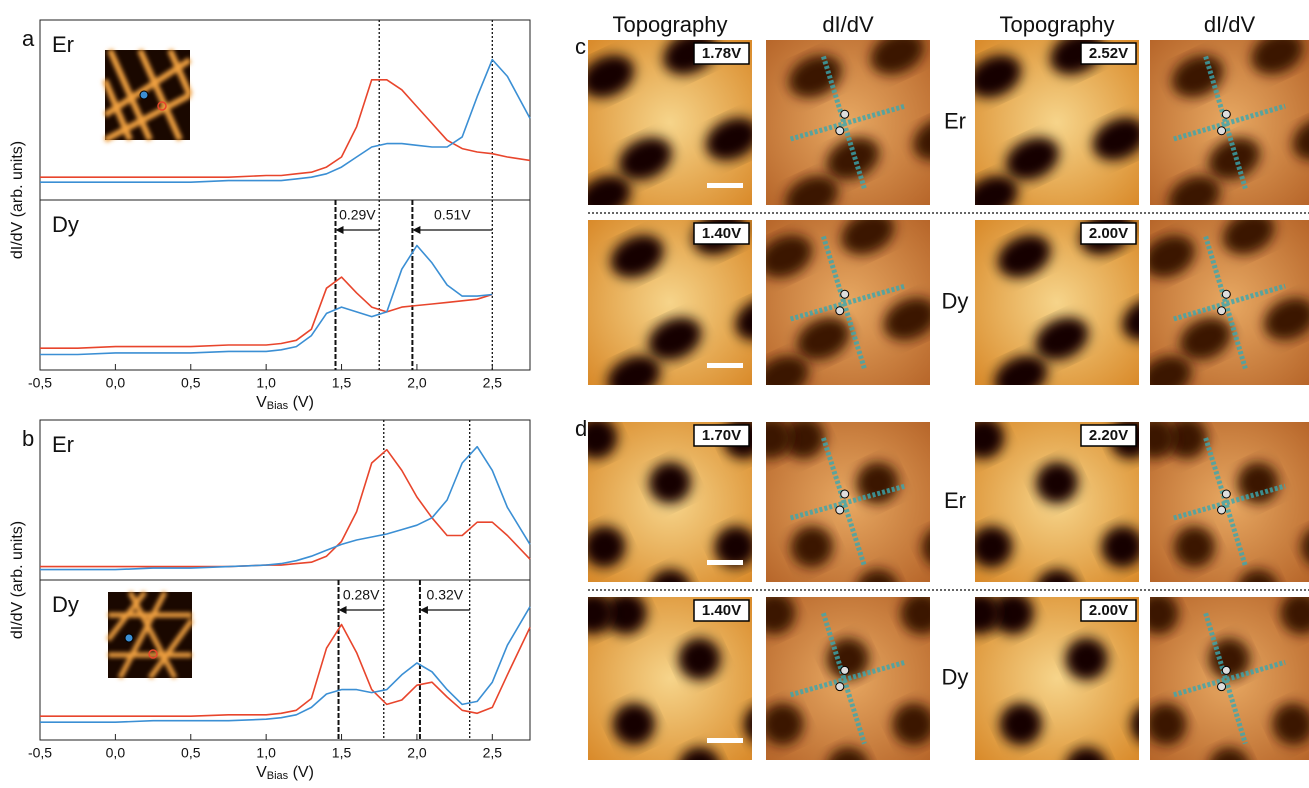  Describe the element at coordinates (1108, 610) in the screenshot. I see `voltage-label: 2.00V` at that location.